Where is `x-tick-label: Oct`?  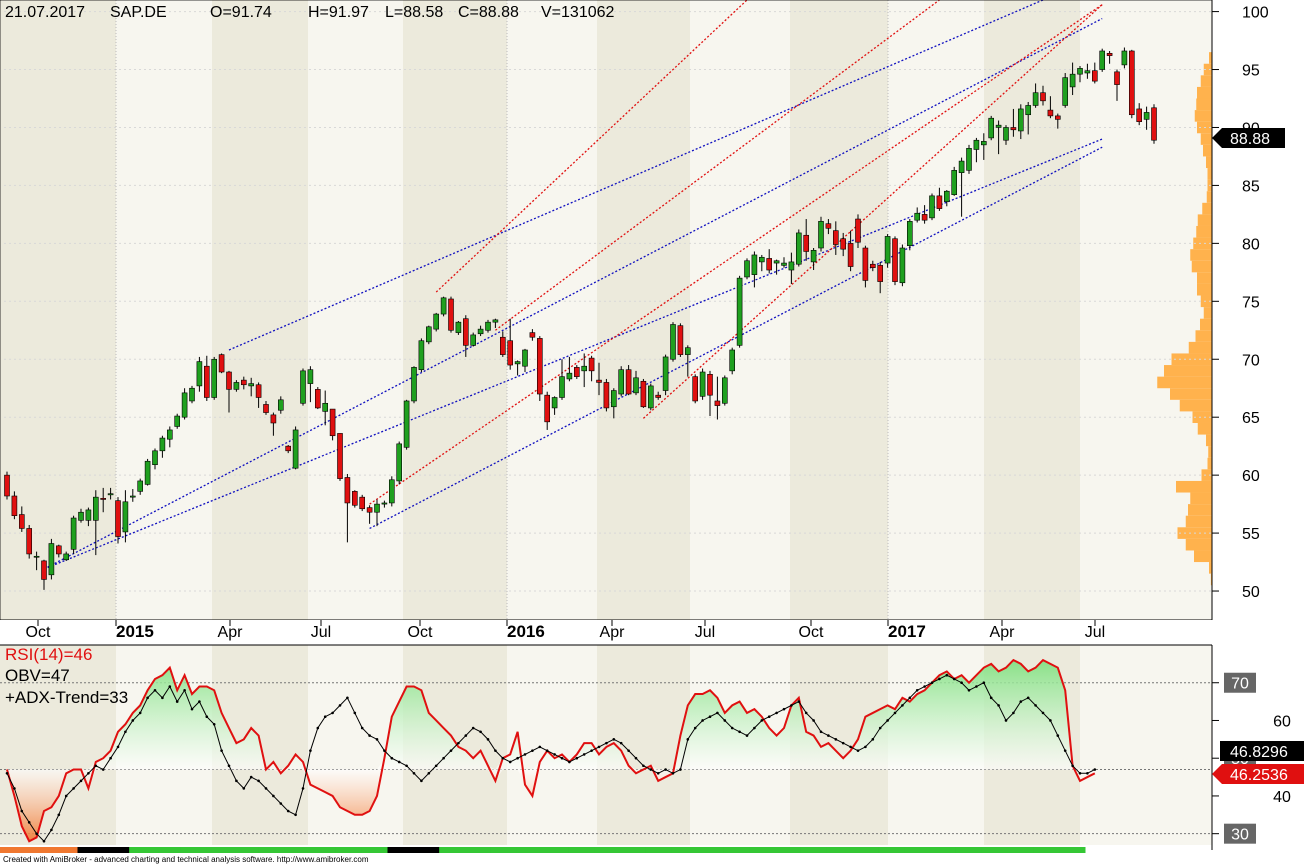
x-tick-label: Oct is located at coordinates (420, 632).